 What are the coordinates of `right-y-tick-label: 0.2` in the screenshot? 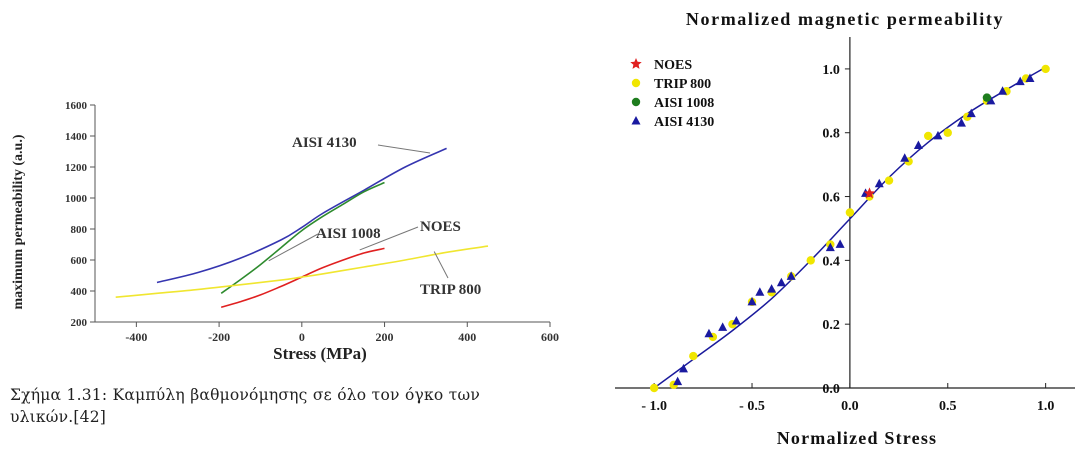 It's located at (831, 325).